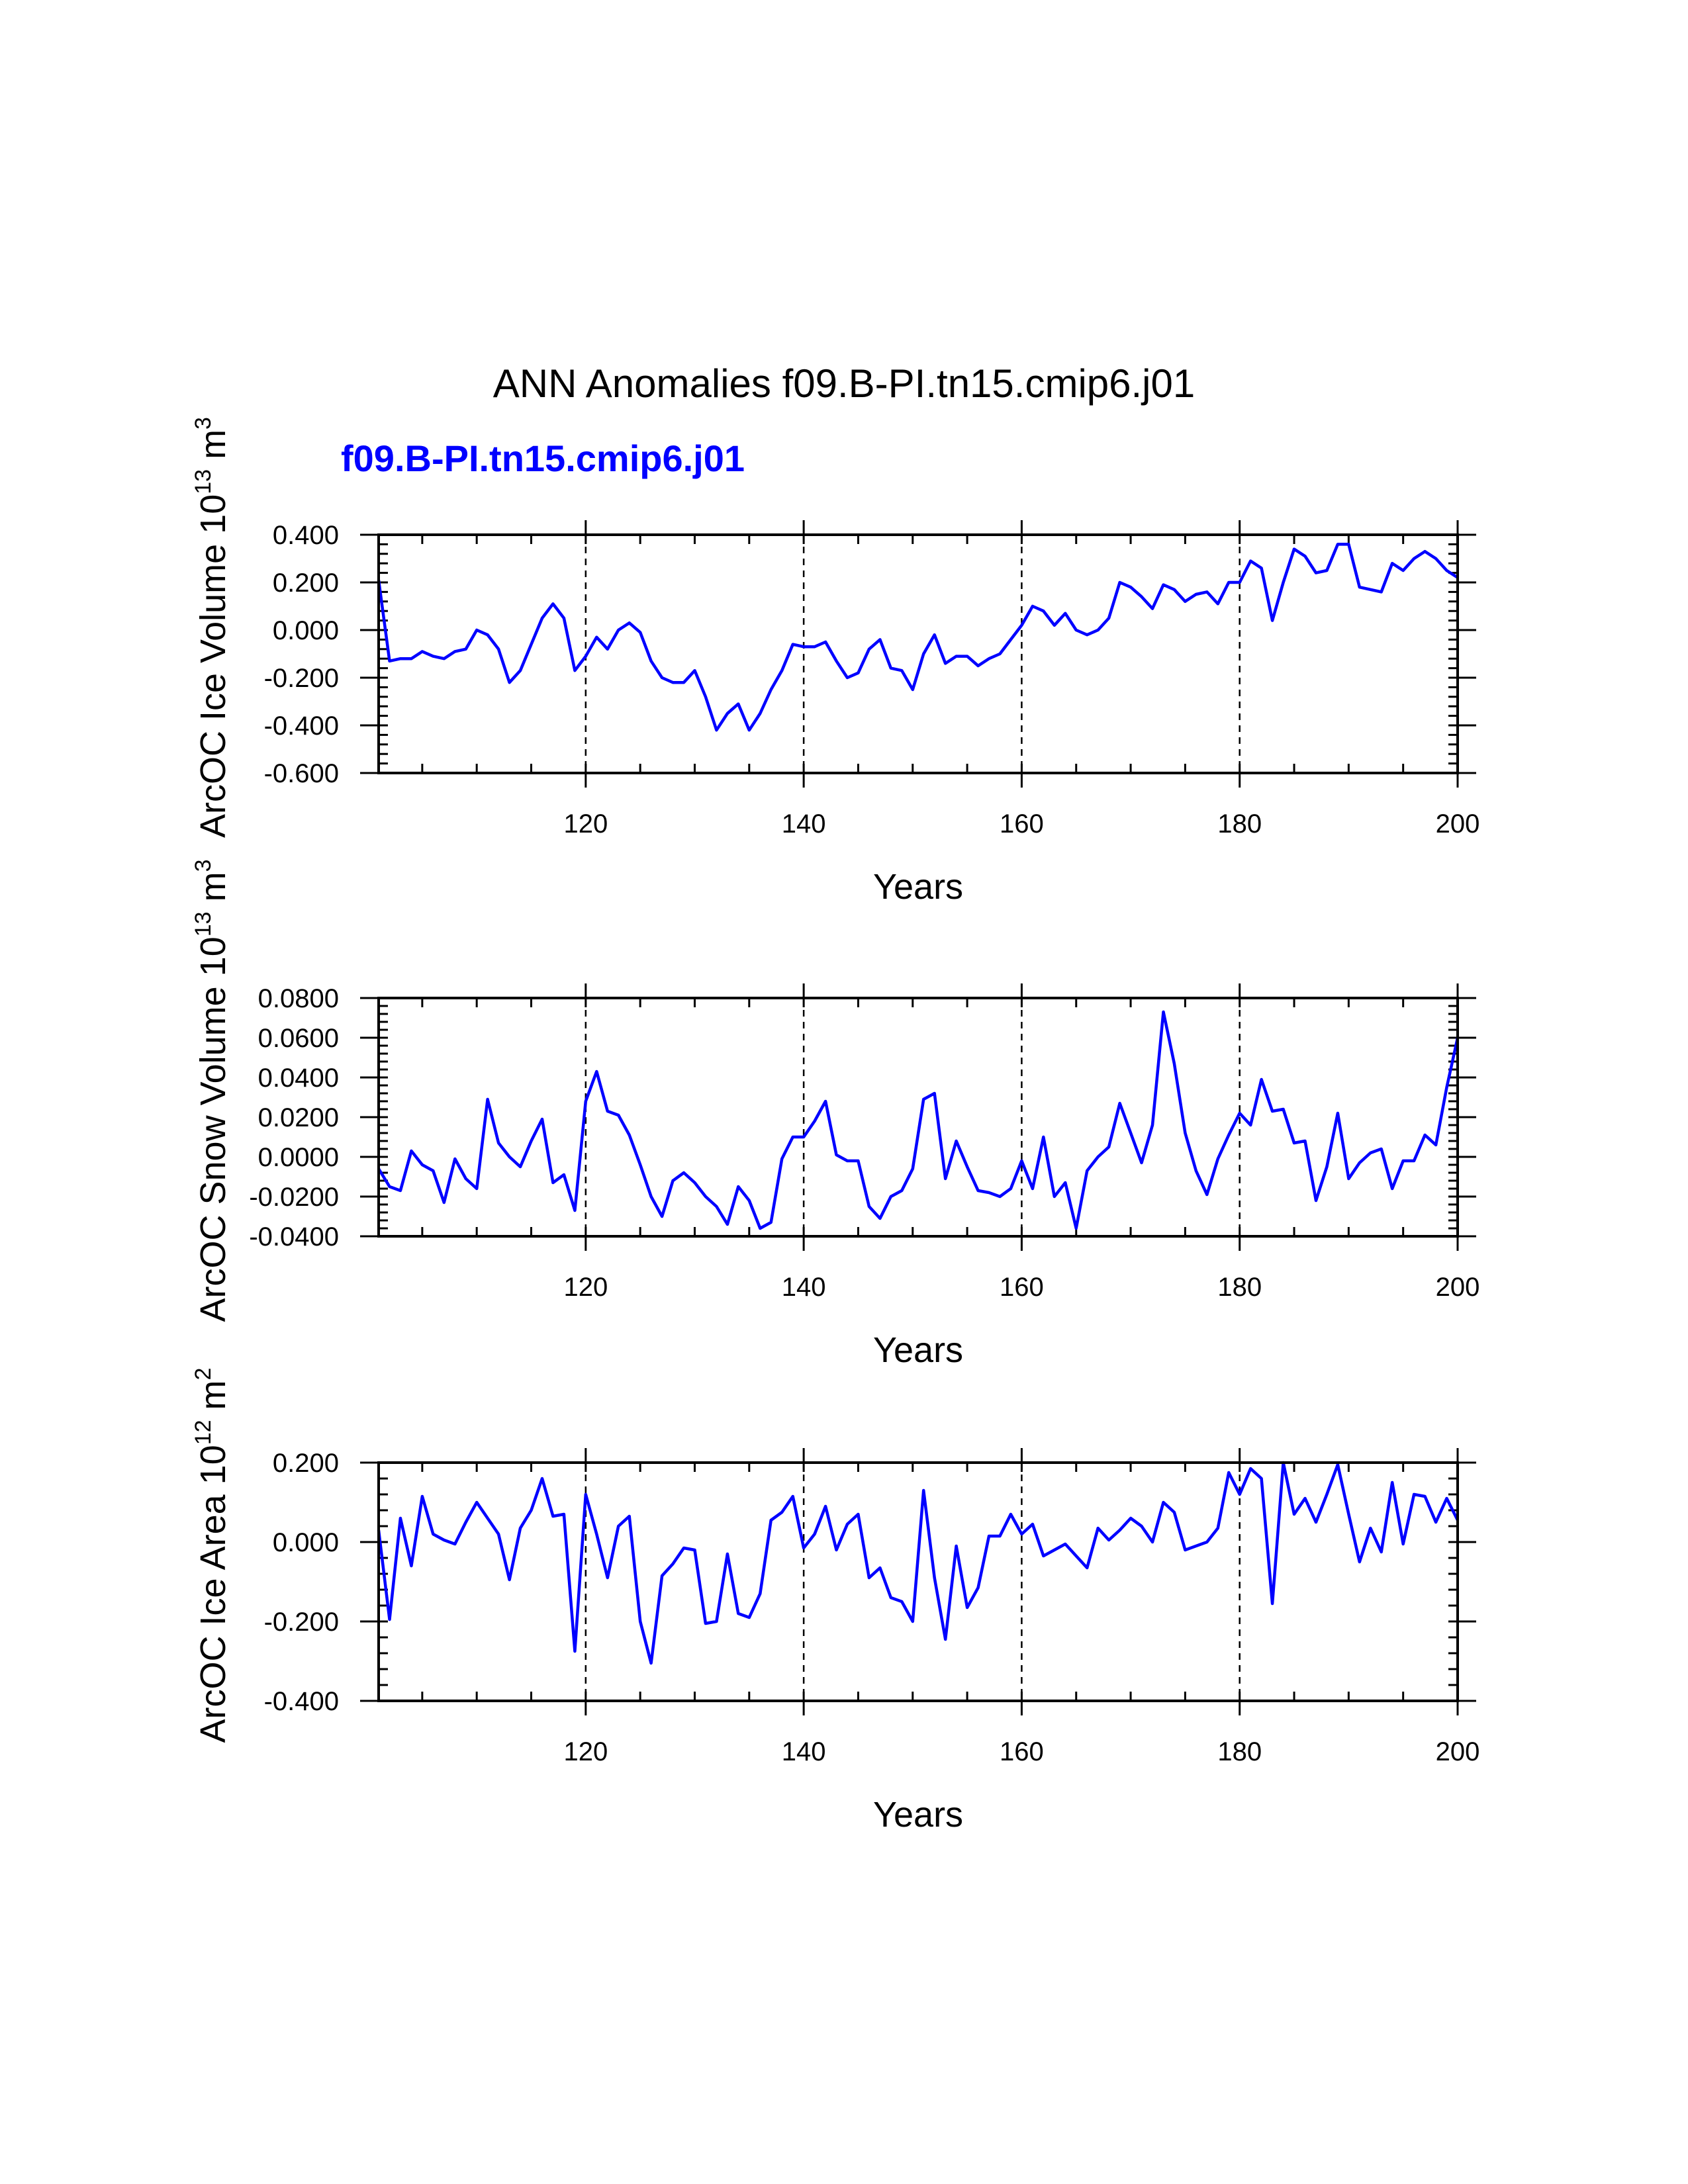 The width and height of the screenshot is (1688, 2184). I want to click on y-tick-label: 0.0800, so click(298, 998).